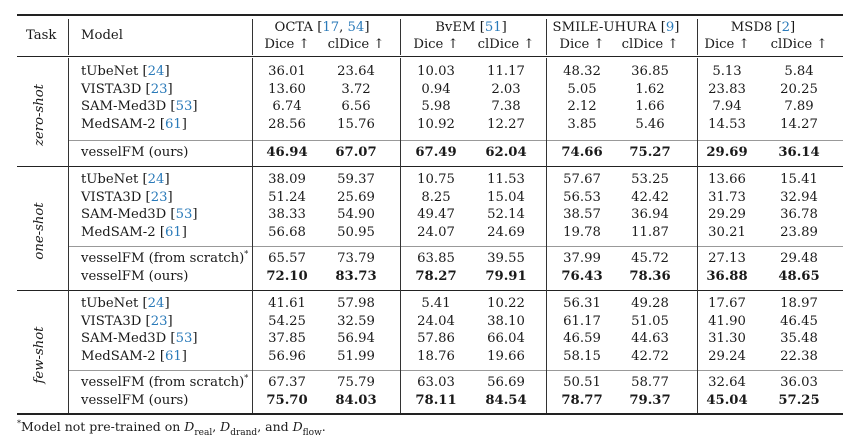 This screenshot has width=865, height=442. I want to click on metric-value: 17.67, so click(727, 303).